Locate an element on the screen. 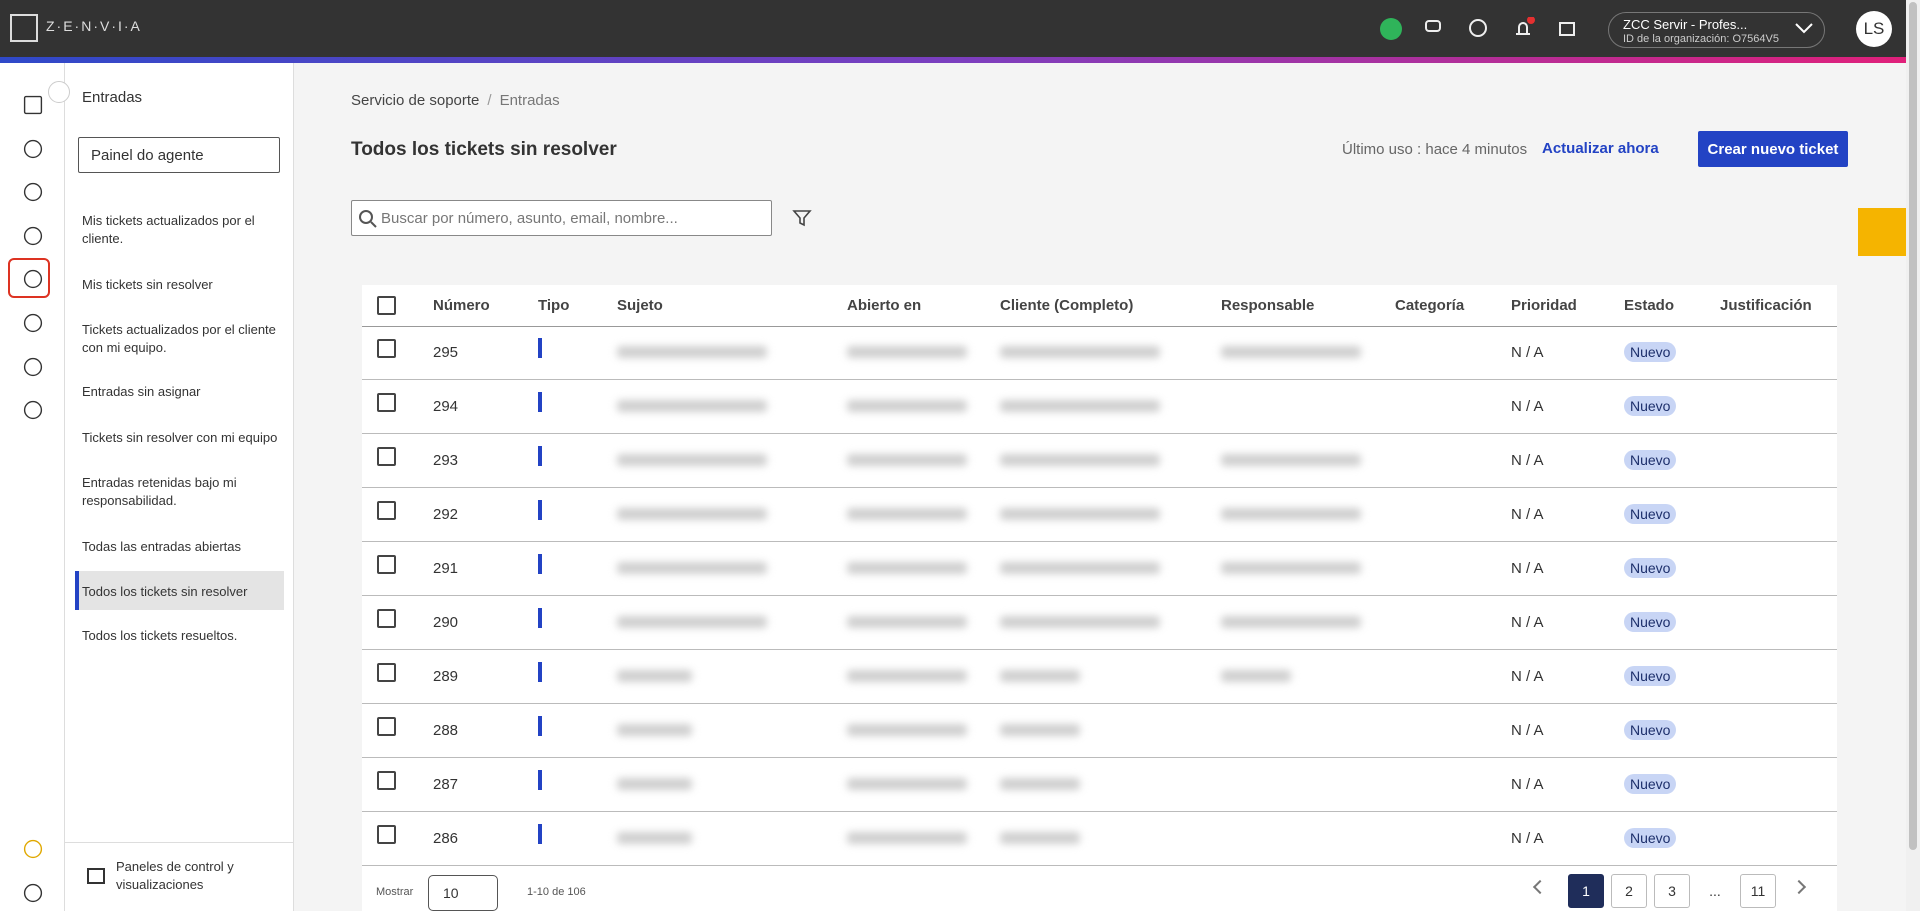  search-icon is located at coordinates (368, 219).